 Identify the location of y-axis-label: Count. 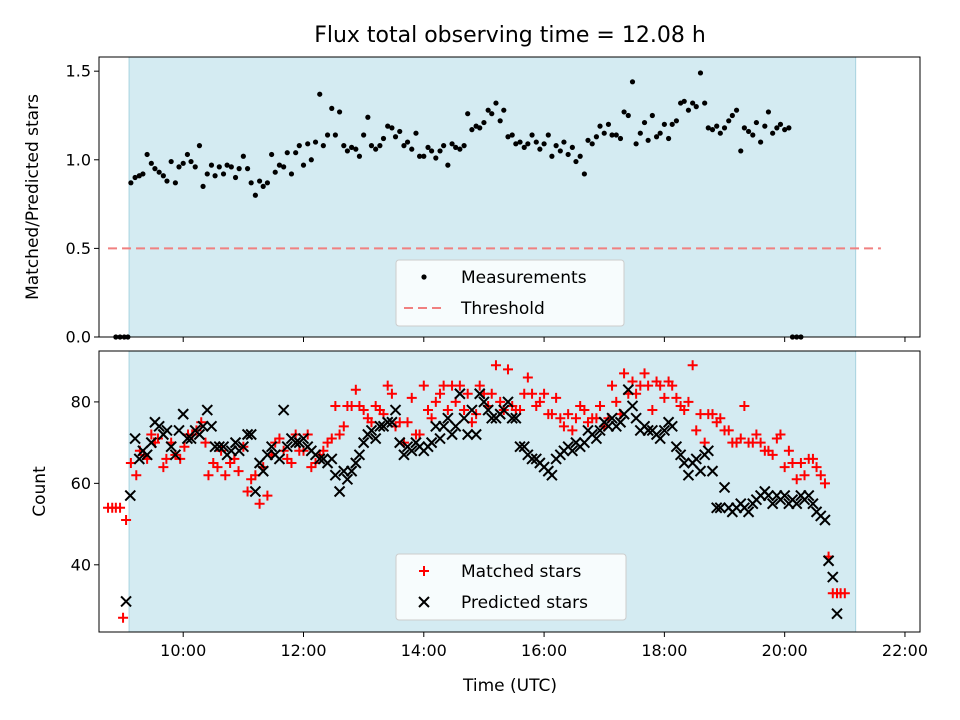
(40, 491).